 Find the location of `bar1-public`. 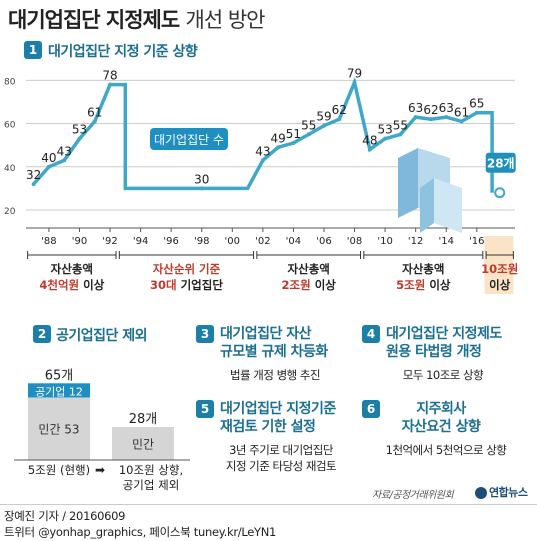

bar1-public is located at coordinates (59, 390).